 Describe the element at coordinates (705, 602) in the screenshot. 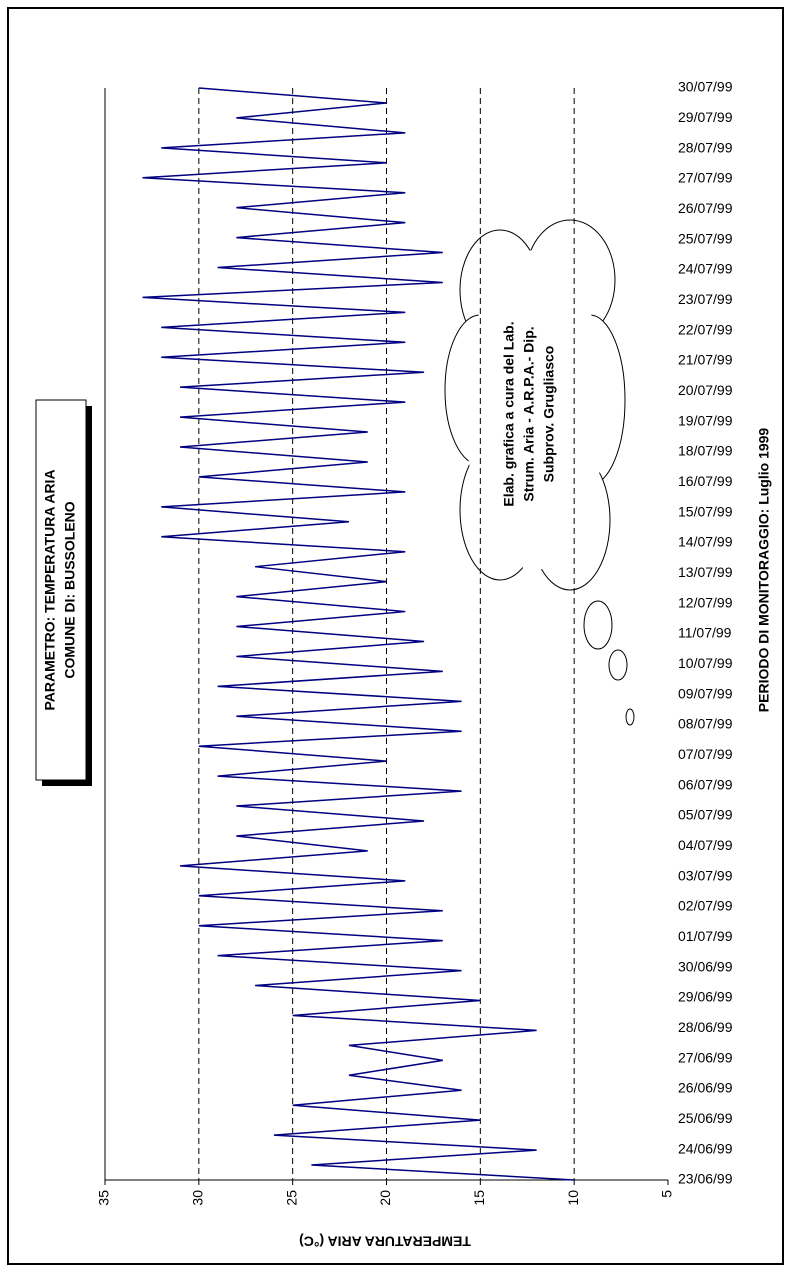

I see `x-tick-label: 12/07/99` at that location.